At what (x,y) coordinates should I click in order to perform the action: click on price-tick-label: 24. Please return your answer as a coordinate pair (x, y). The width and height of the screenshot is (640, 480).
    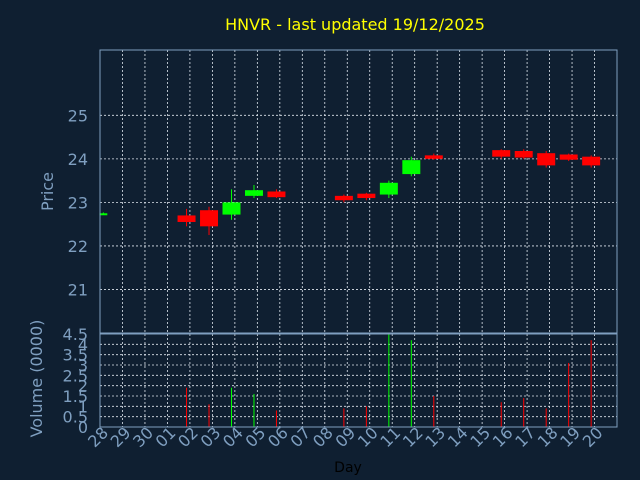
    Looking at the image, I should click on (78, 159).